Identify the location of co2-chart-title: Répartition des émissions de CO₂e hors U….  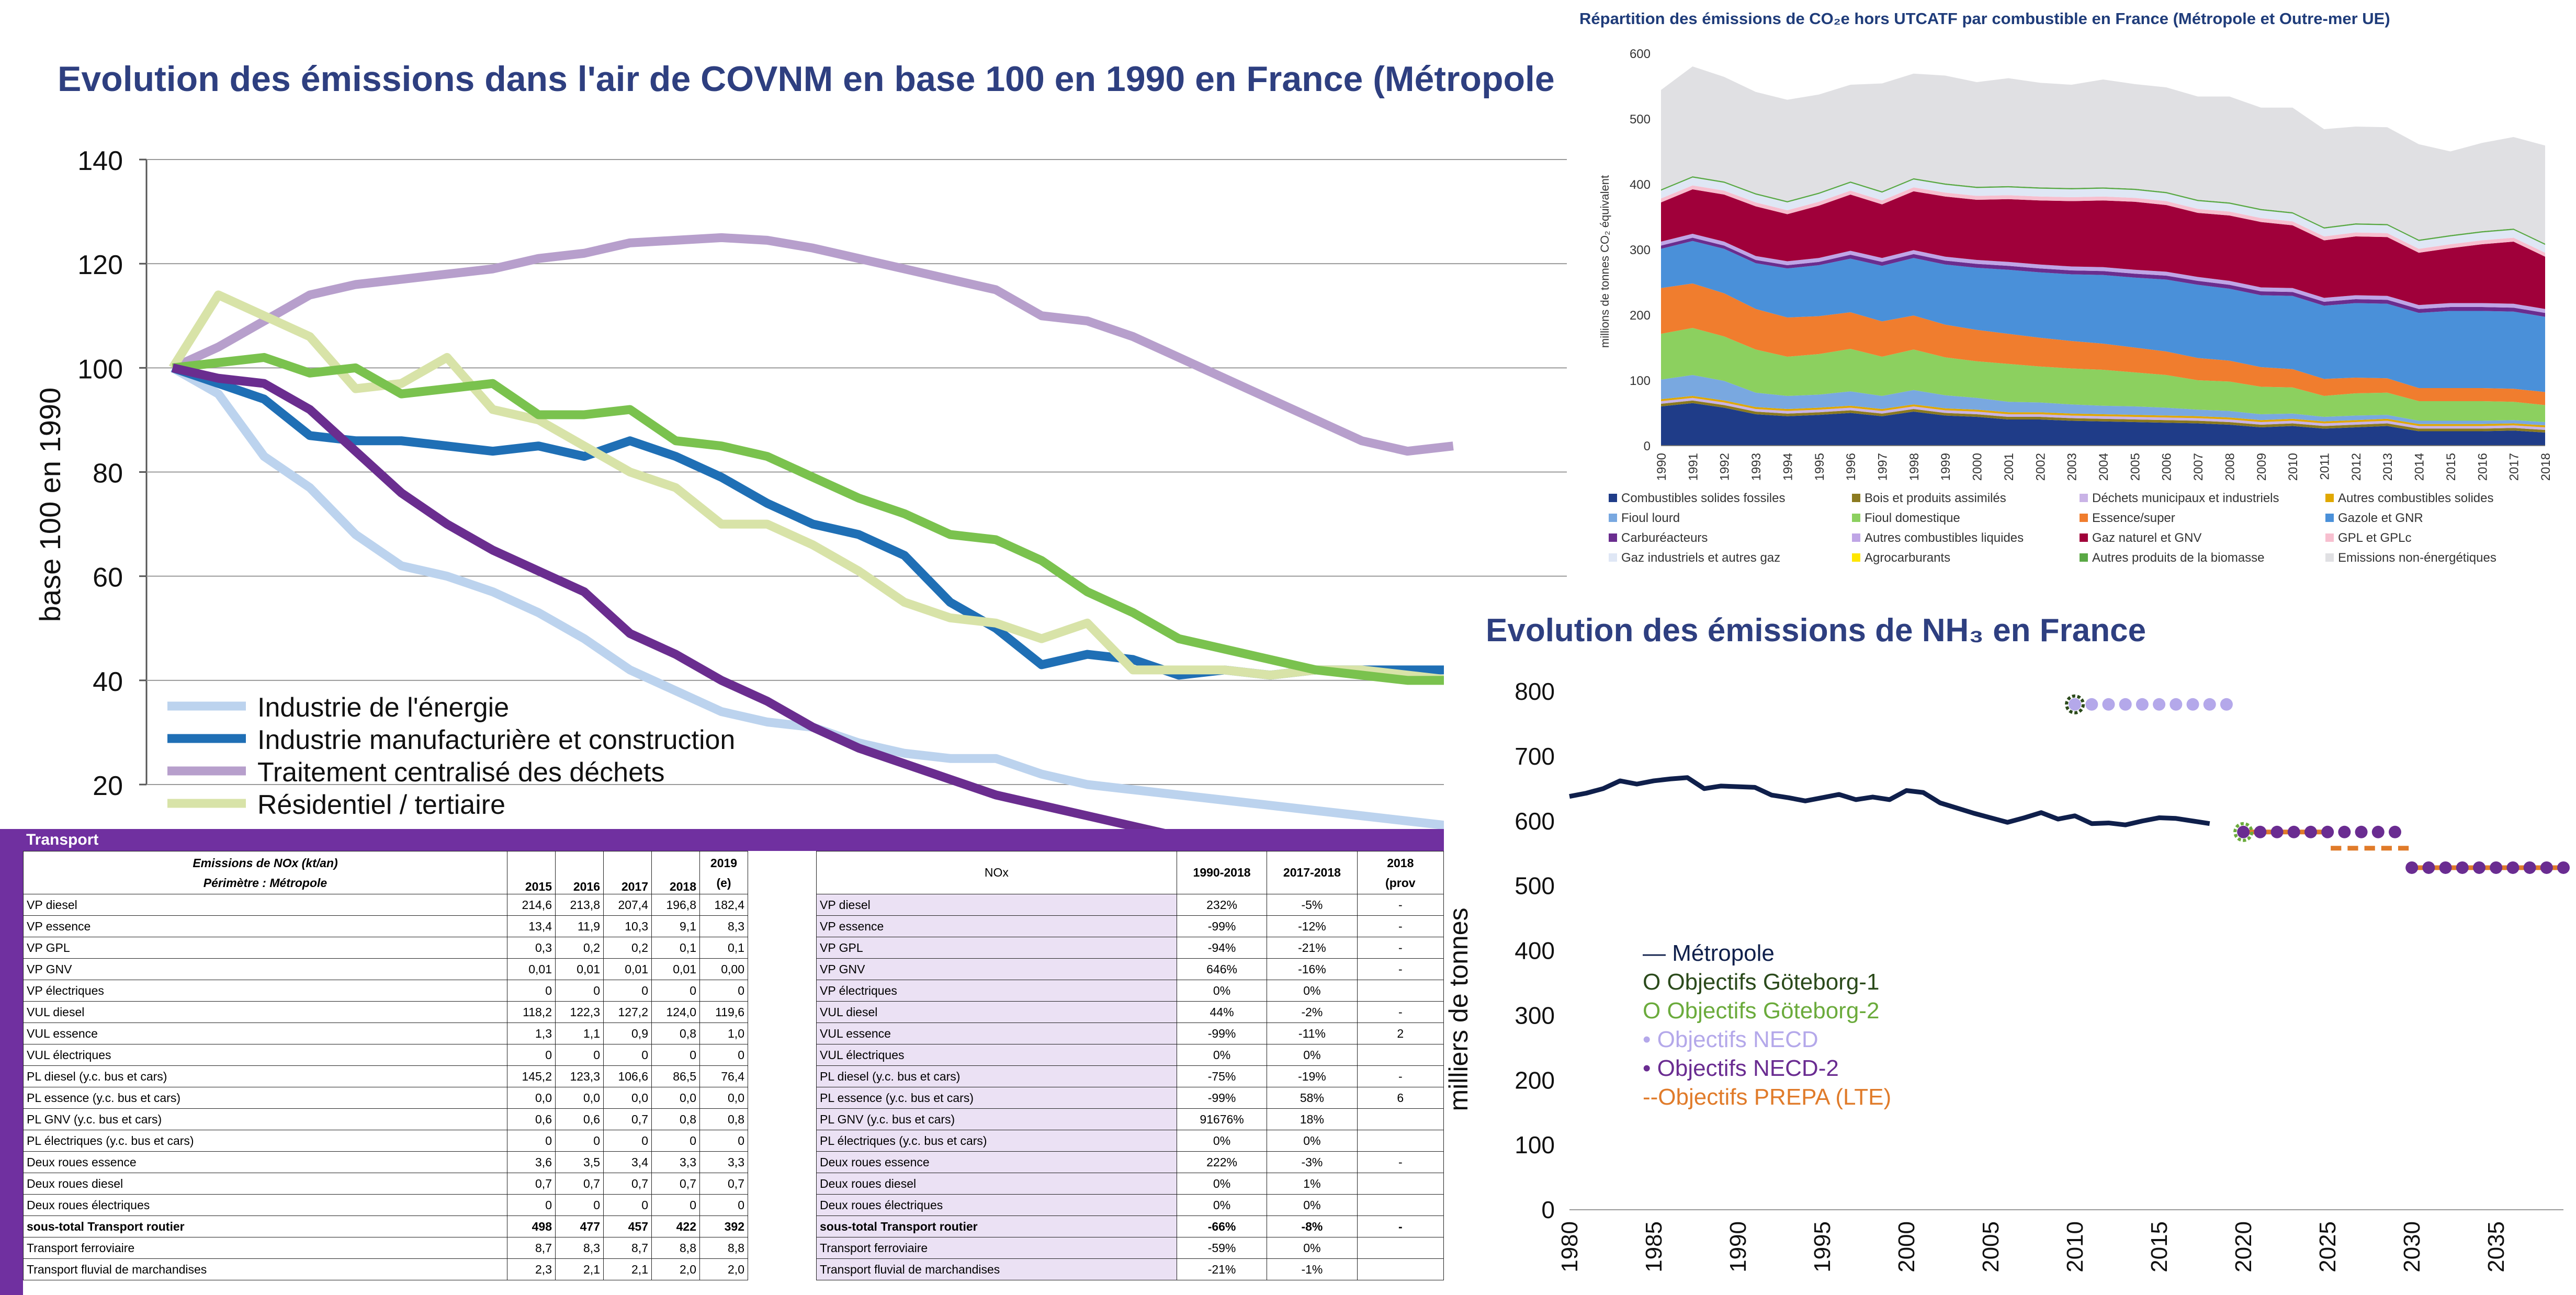
(1985, 19).